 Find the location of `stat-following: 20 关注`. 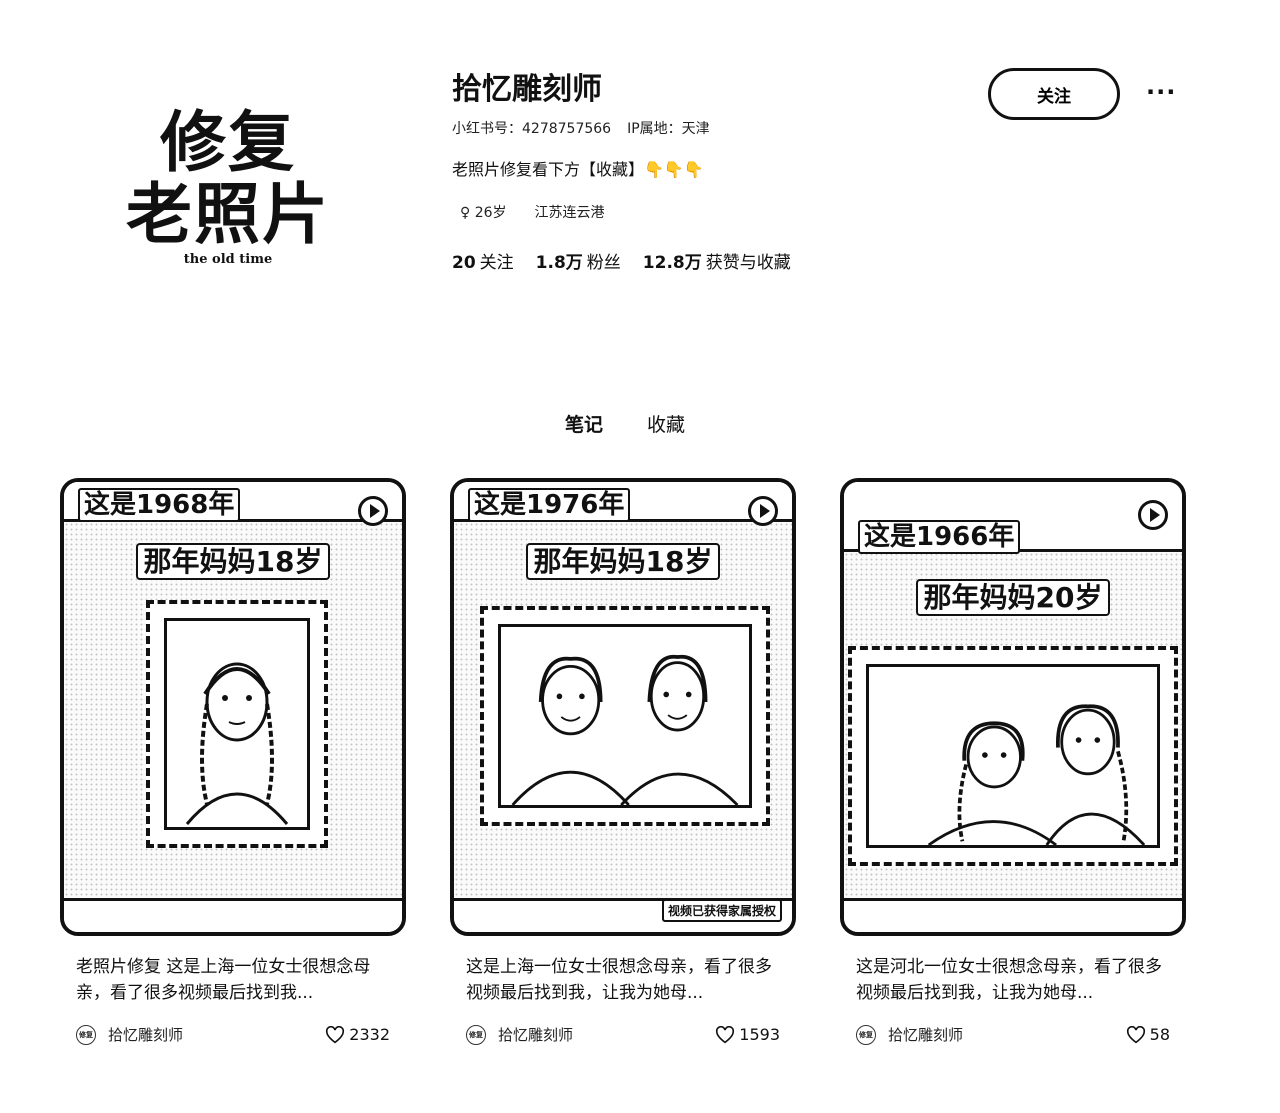

stat-following: 20 关注 is located at coordinates (483, 263).